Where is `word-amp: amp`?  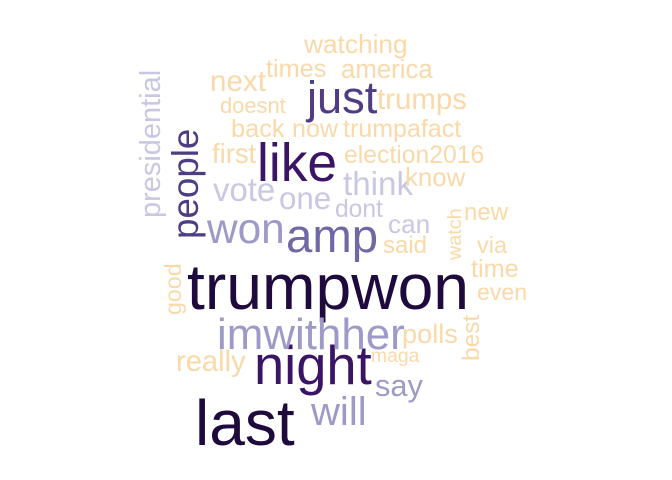
word-amp: amp is located at coordinates (332, 236).